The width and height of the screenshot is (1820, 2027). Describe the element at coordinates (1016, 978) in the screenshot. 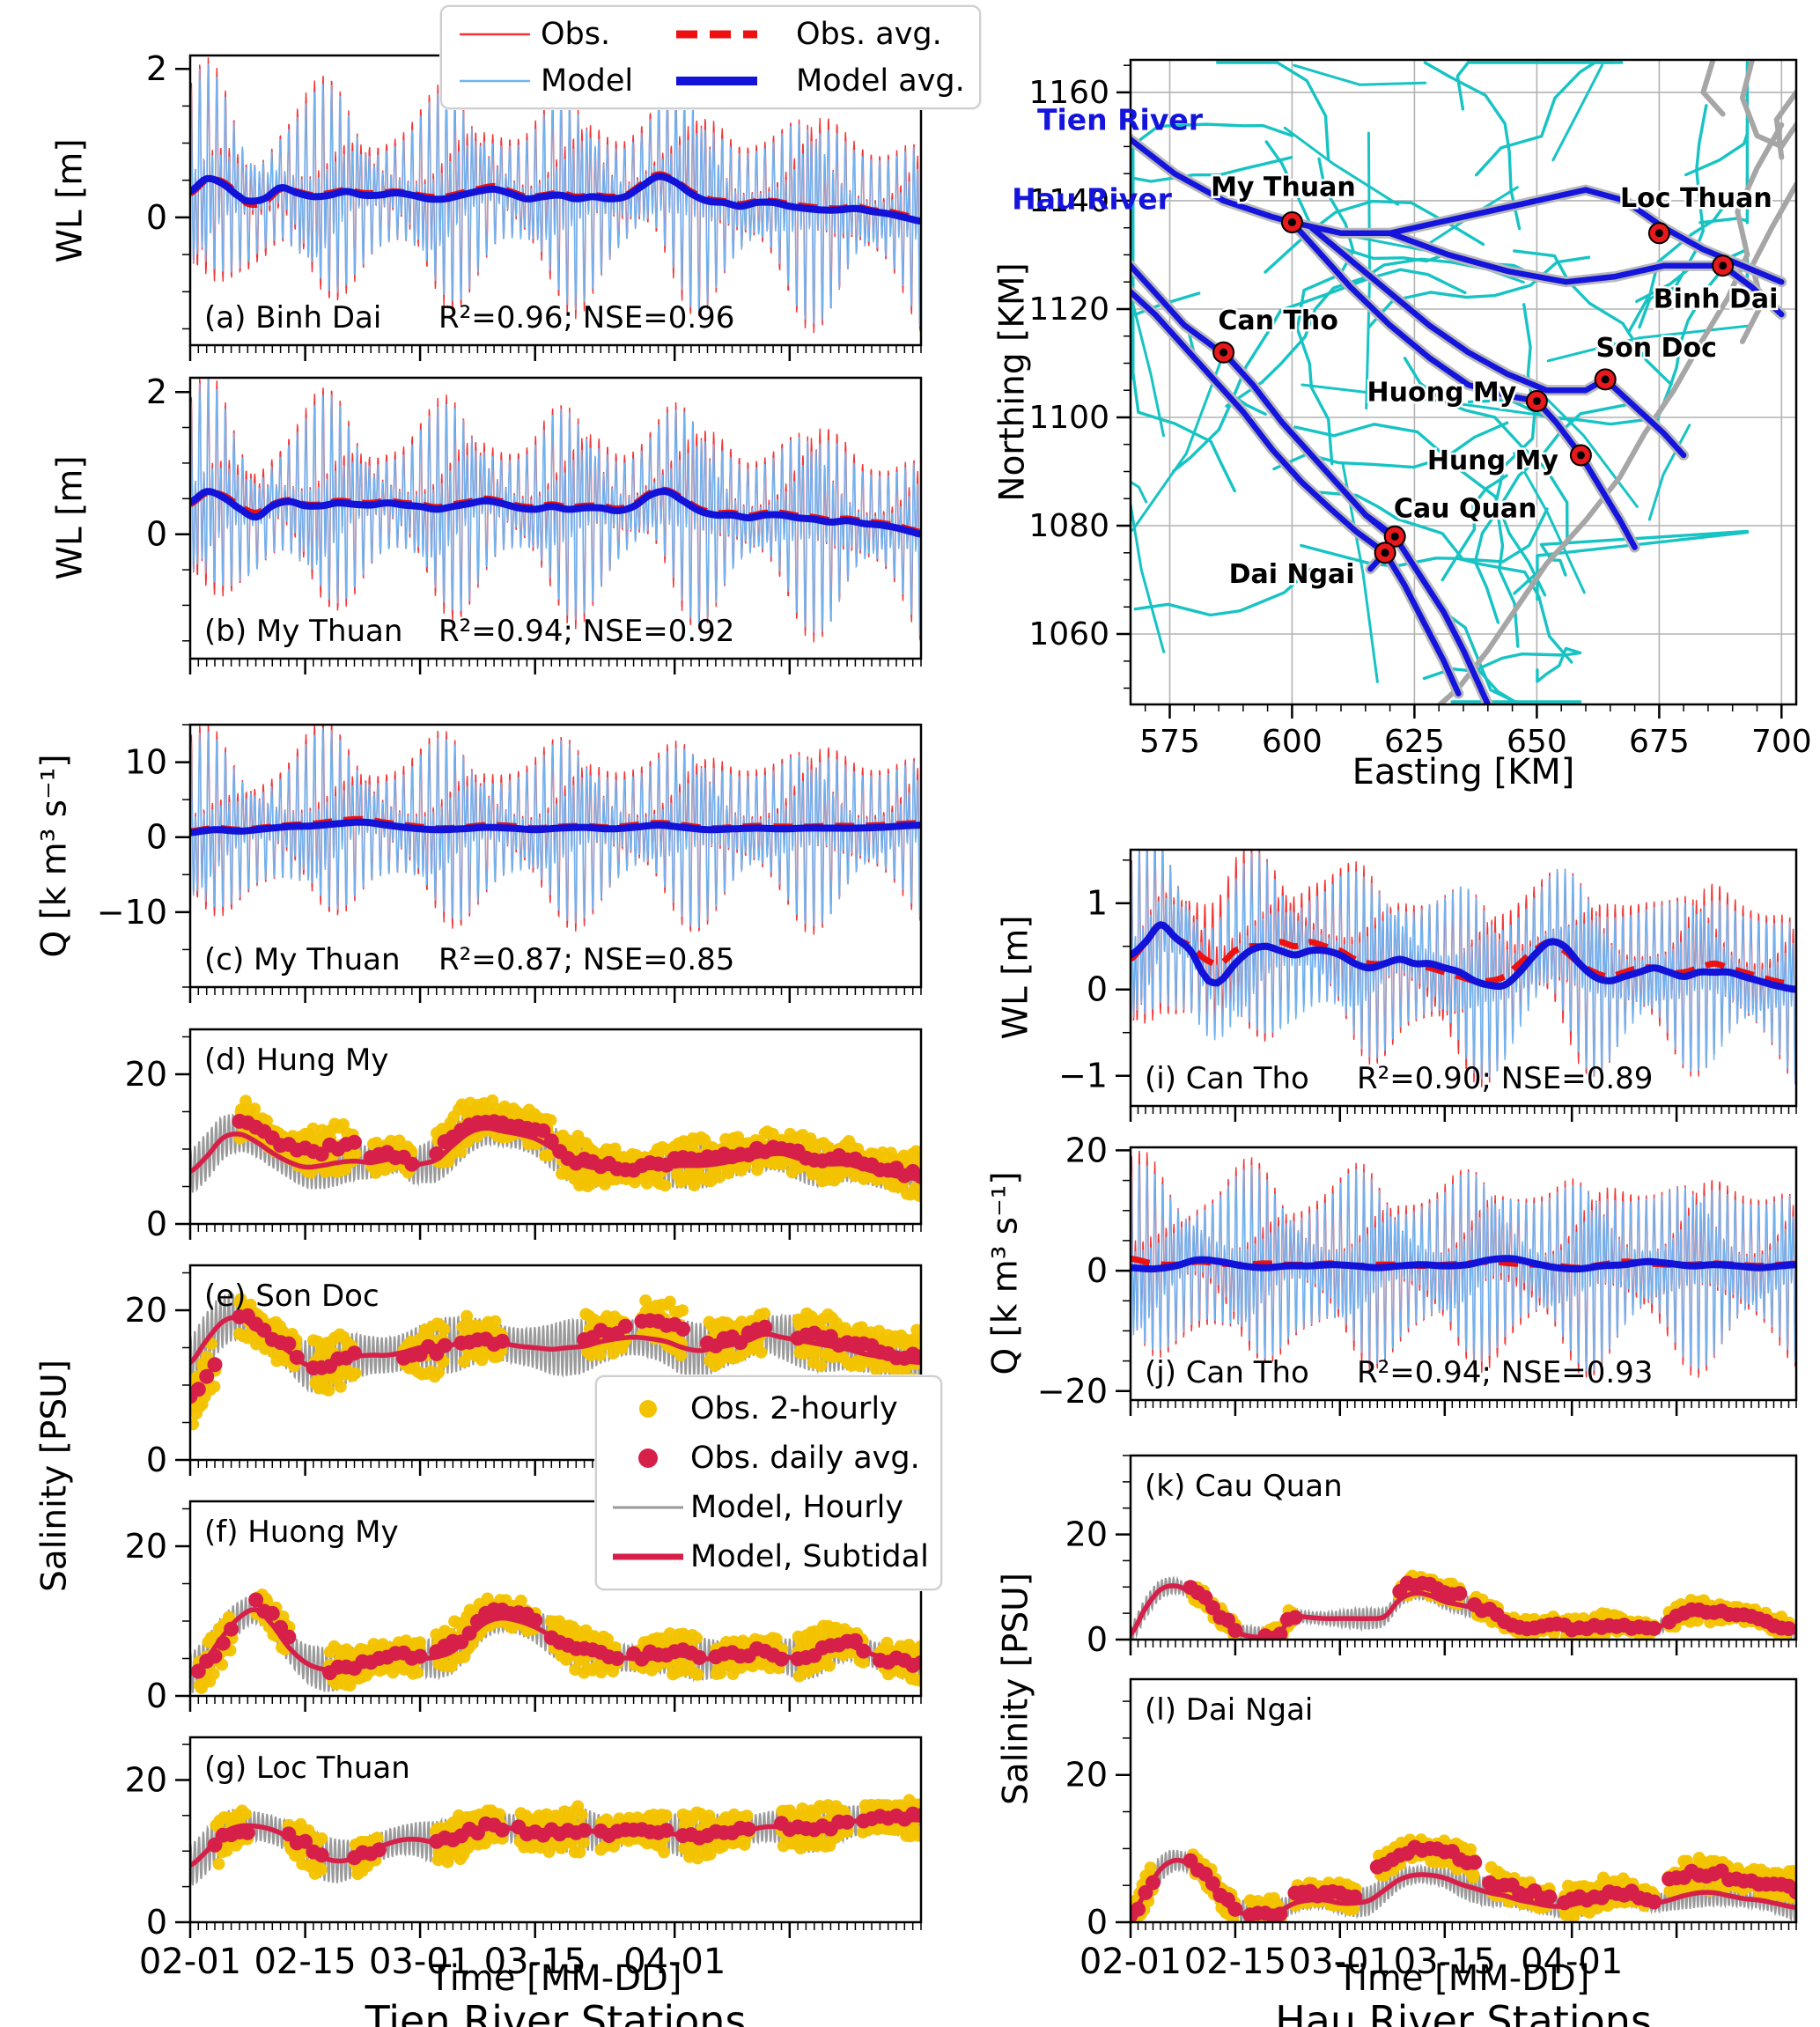

I see `ylabel-wl-i: WL [m]` at that location.